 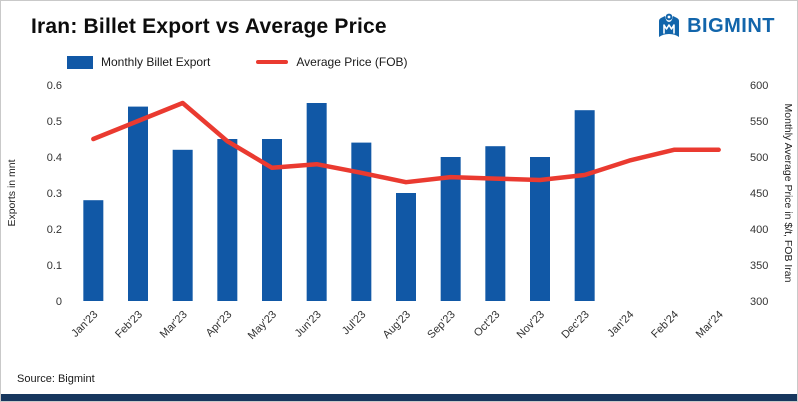 What do you see at coordinates (759, 302) in the screenshot?
I see `right-axis-tick: 300` at bounding box center [759, 302].